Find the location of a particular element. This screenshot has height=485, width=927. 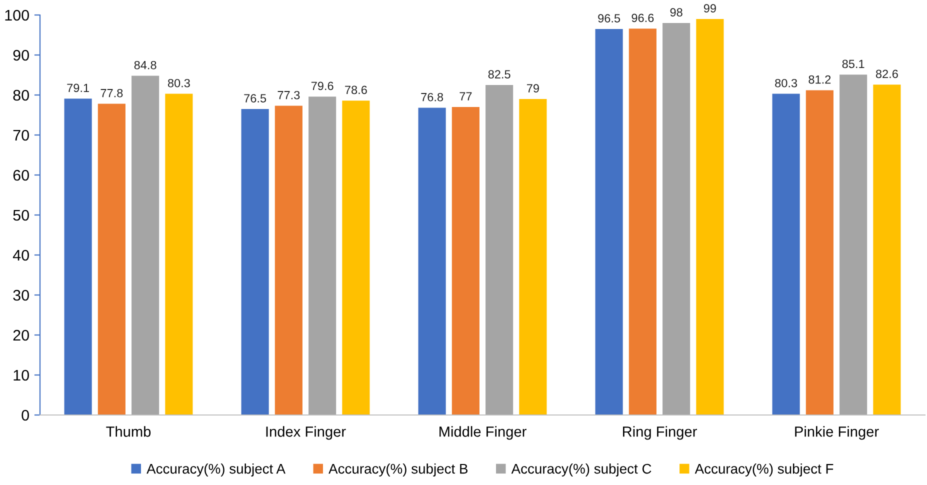

legend-label: Accuracy(%) subject C is located at coordinates (581, 470).